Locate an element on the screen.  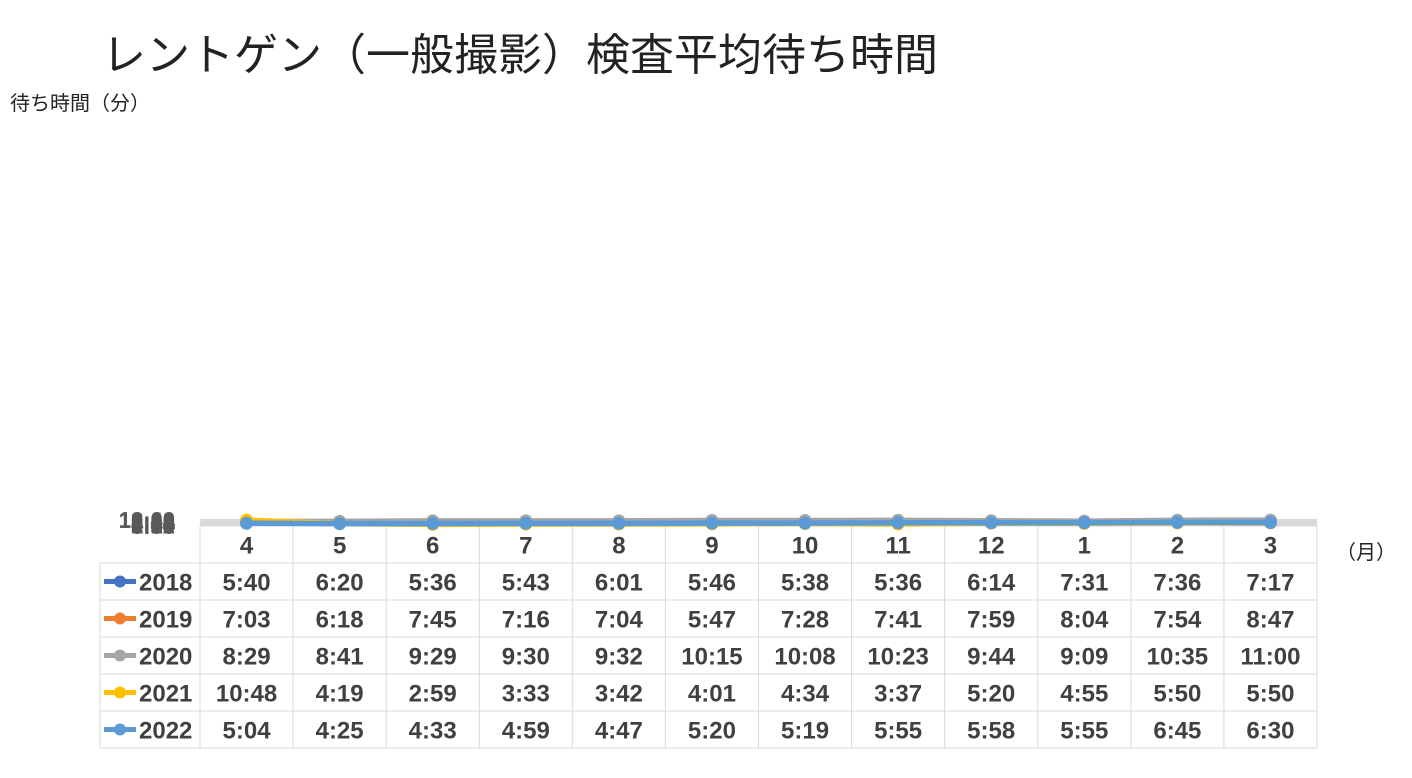
series-line is located at coordinates (758, 523).